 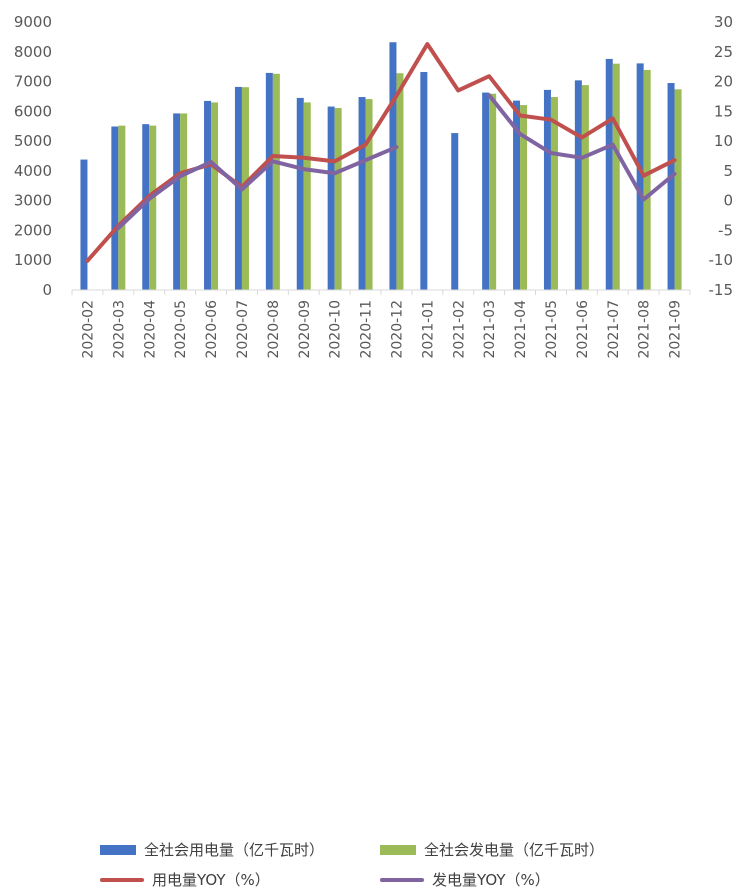 I want to click on x-axis-category-label: 2021-04, so click(x=521, y=329).